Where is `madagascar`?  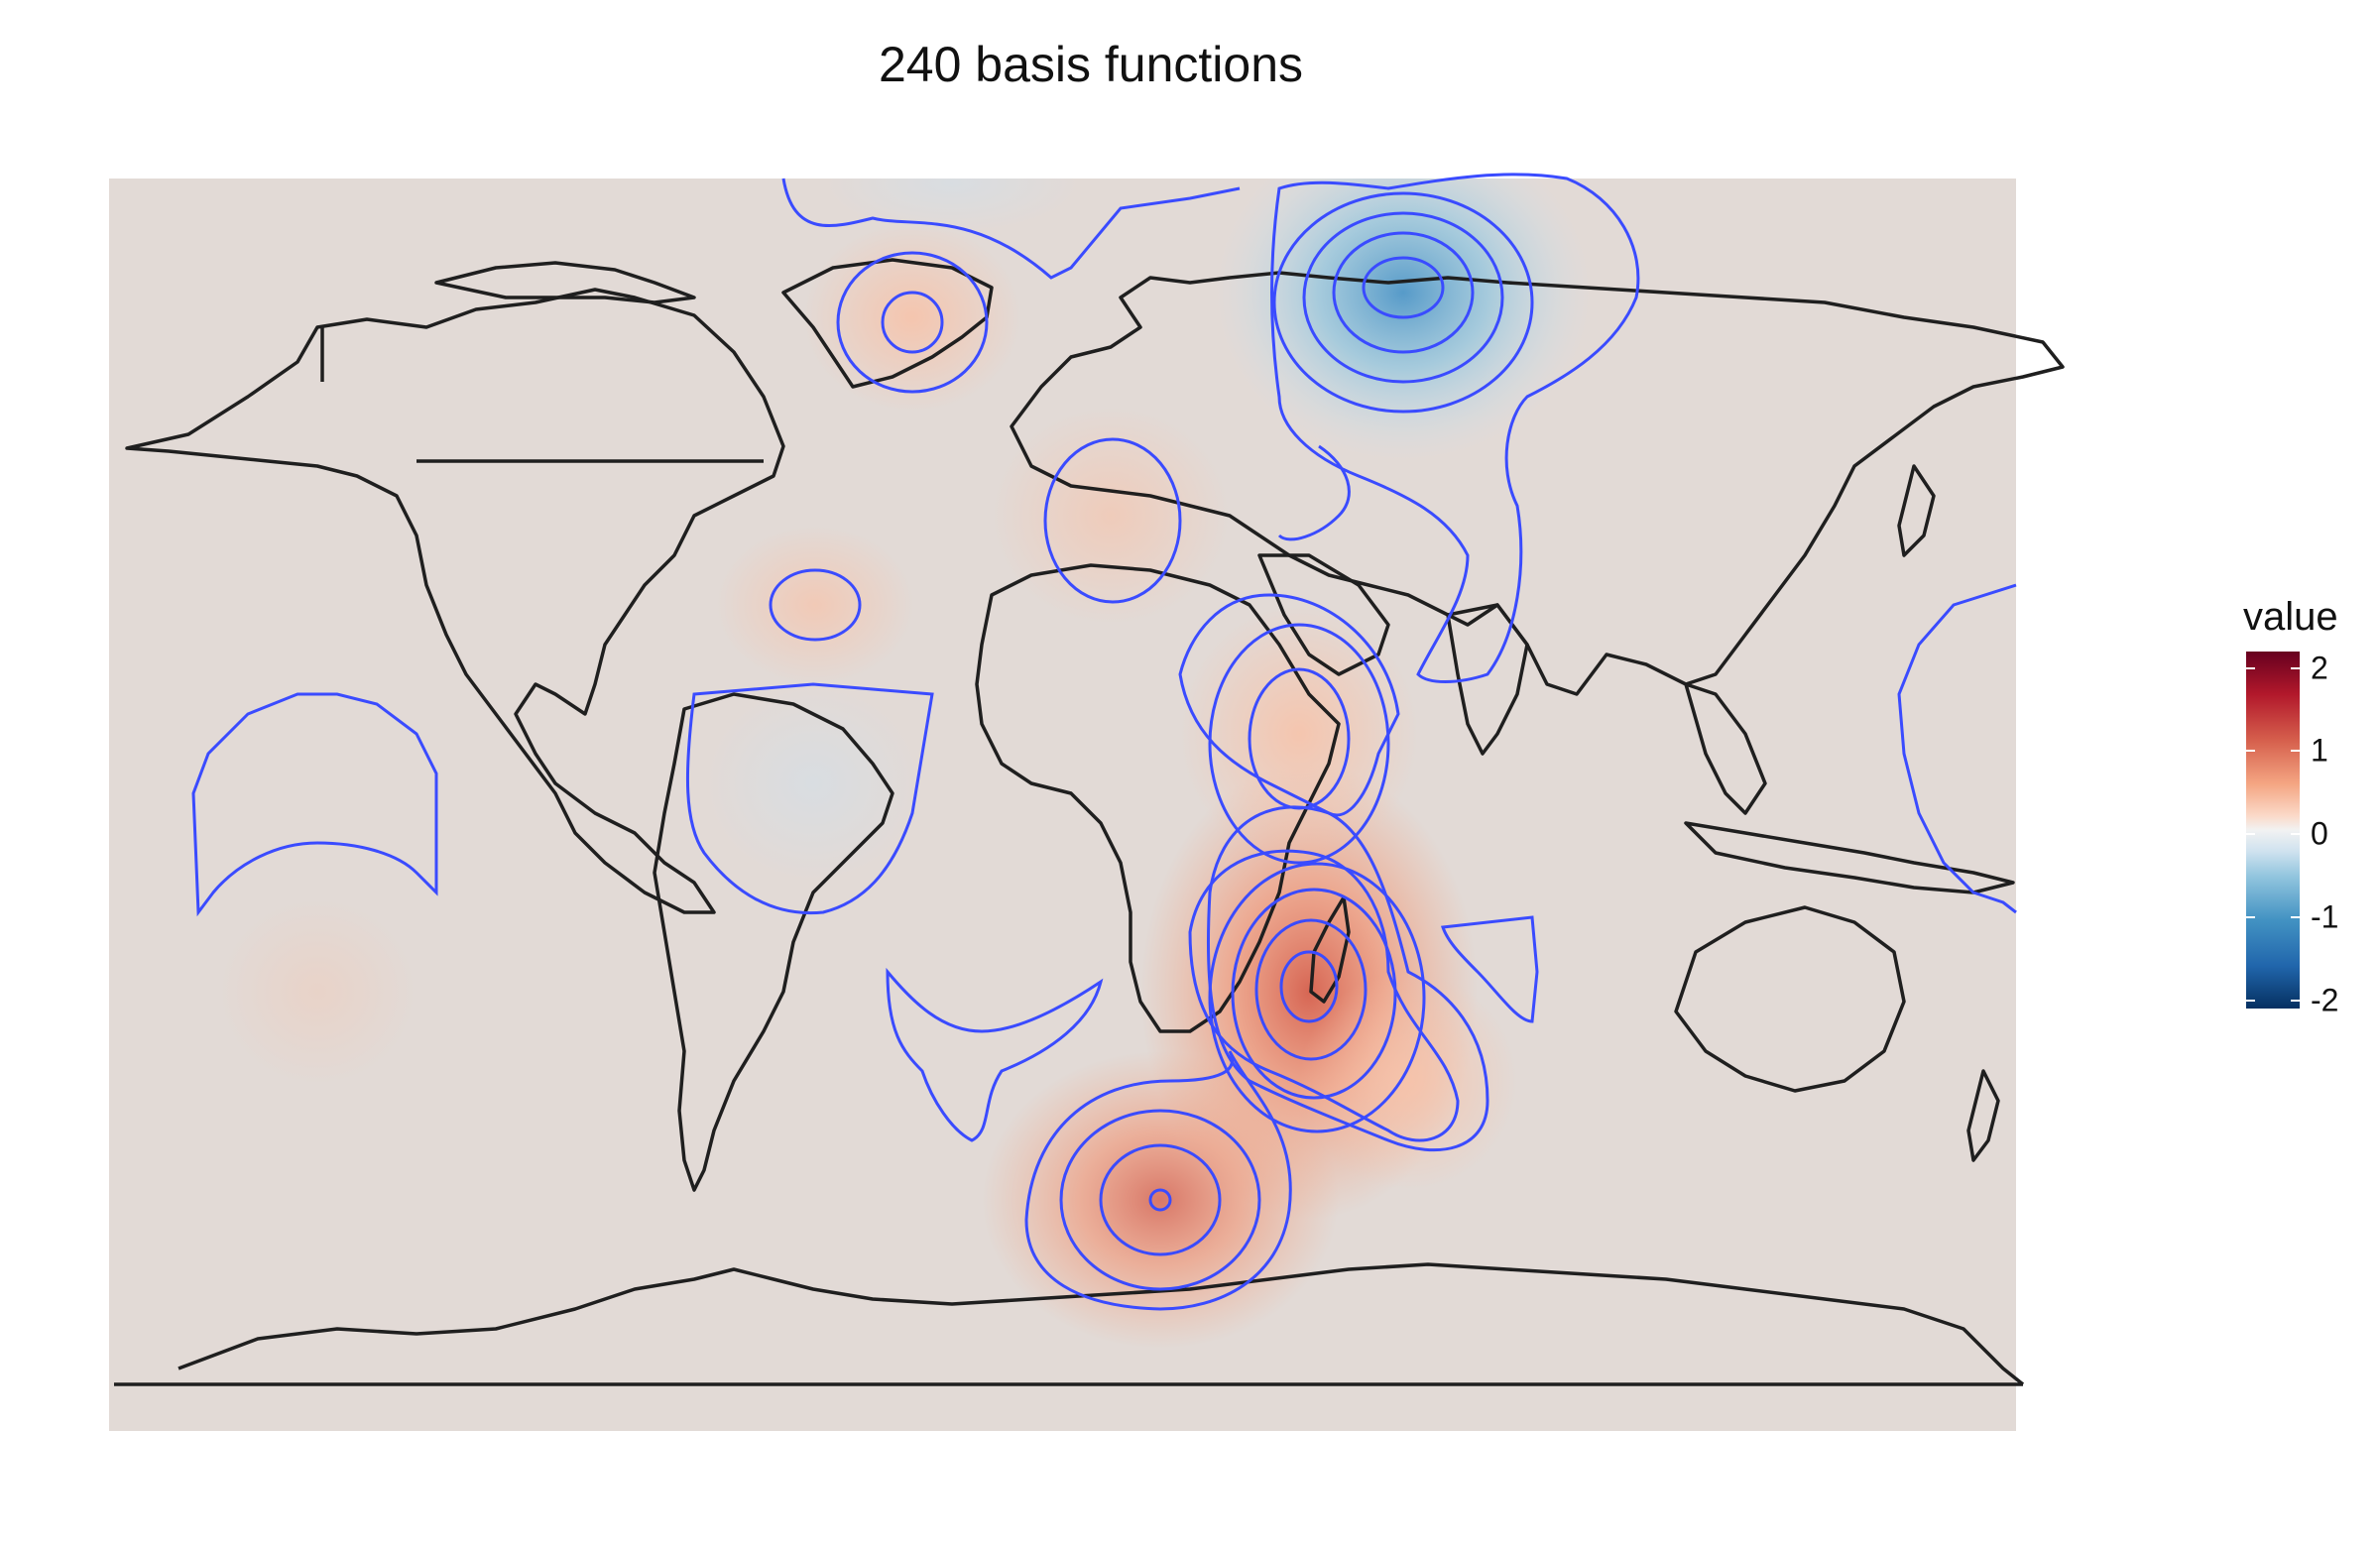 madagascar is located at coordinates (1330, 949).